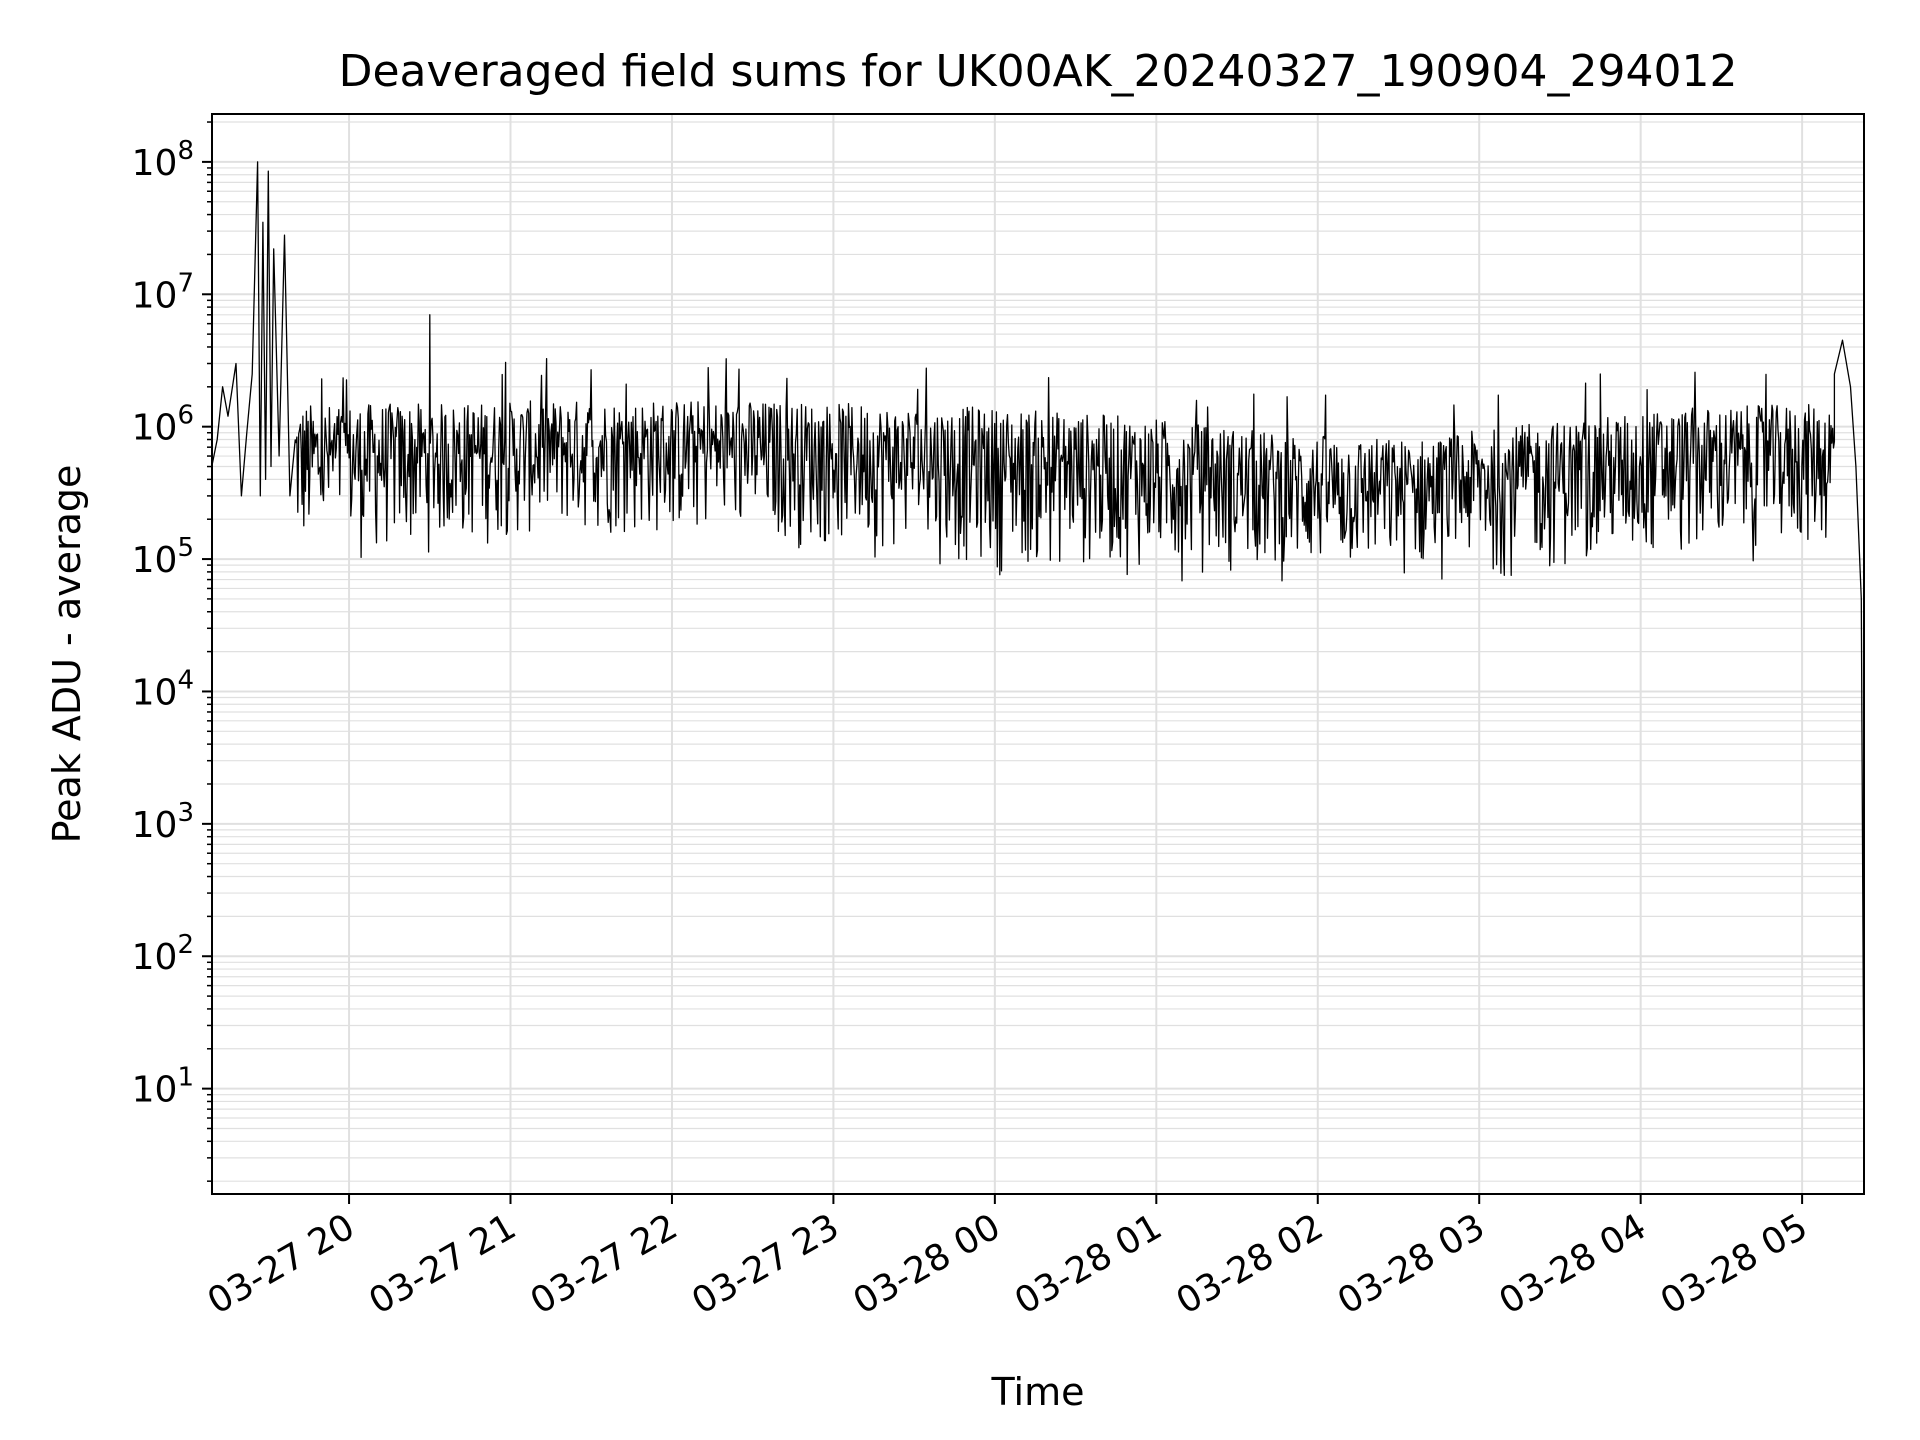 Image resolution: width=1920 pixels, height=1440 pixels. What do you see at coordinates (1038, 1392) in the screenshot?
I see `x-axis-label: Time` at bounding box center [1038, 1392].